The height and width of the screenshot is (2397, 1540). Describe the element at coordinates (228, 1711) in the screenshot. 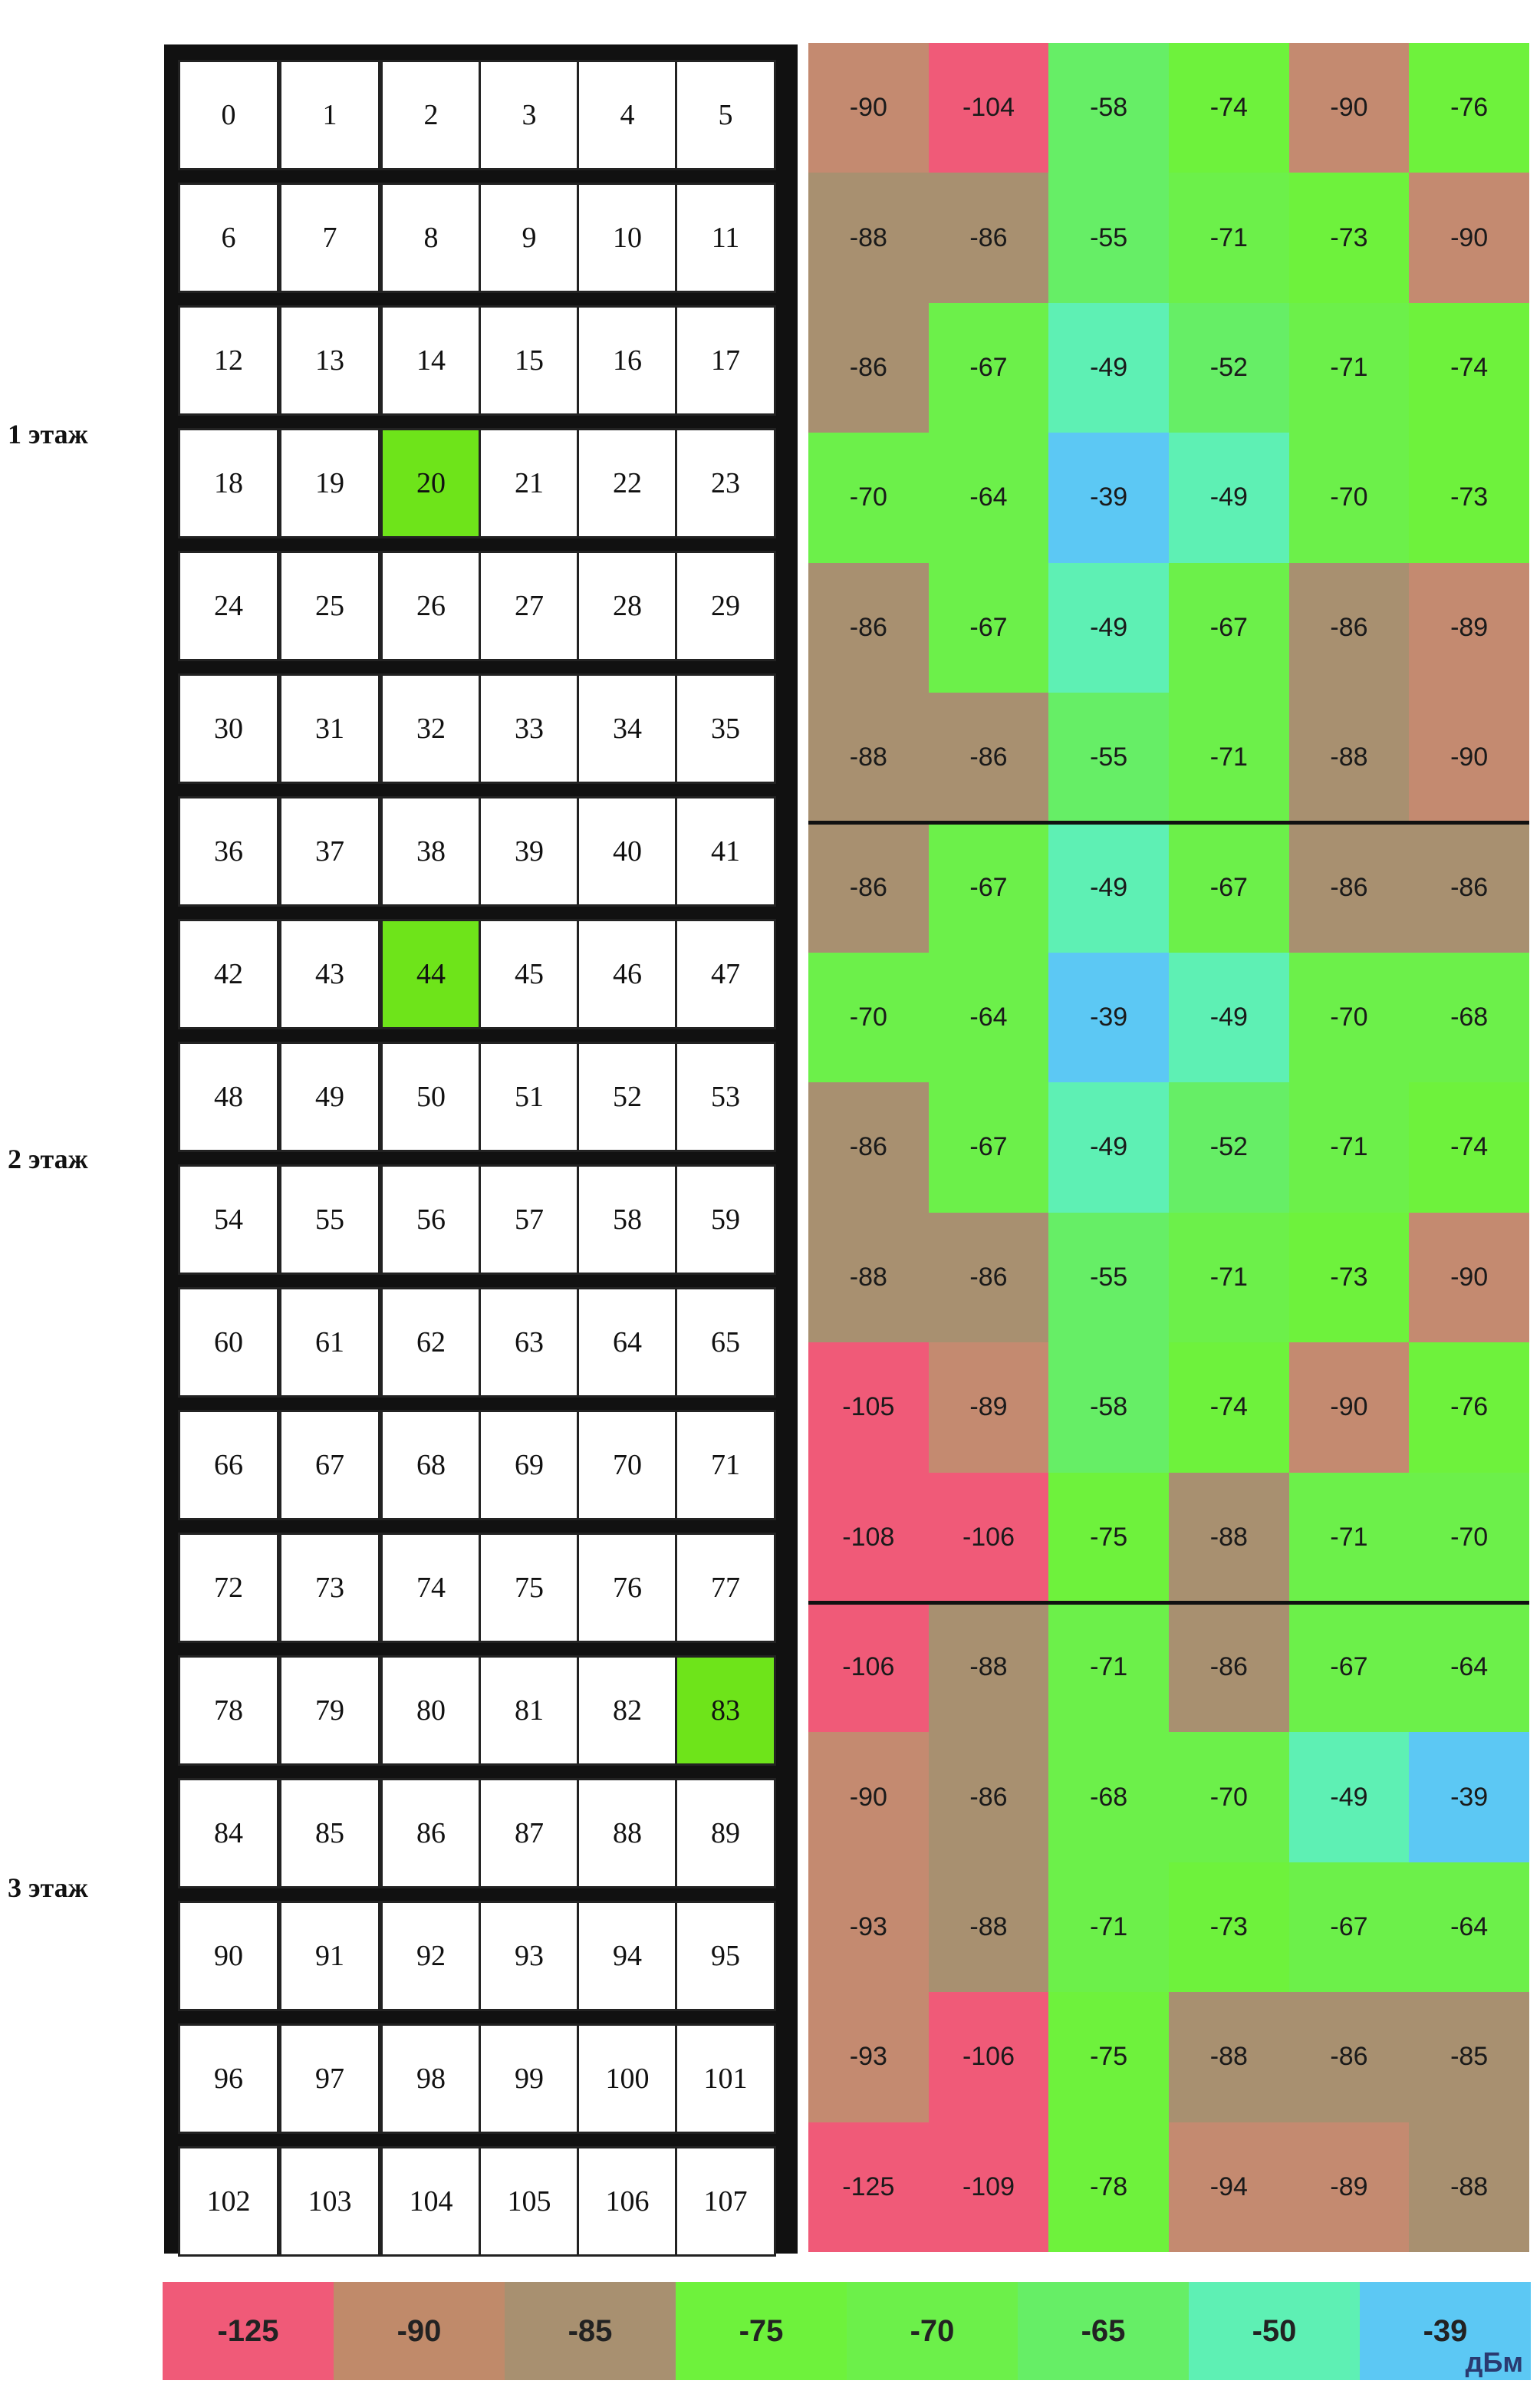

I see `room-78: 78` at that location.